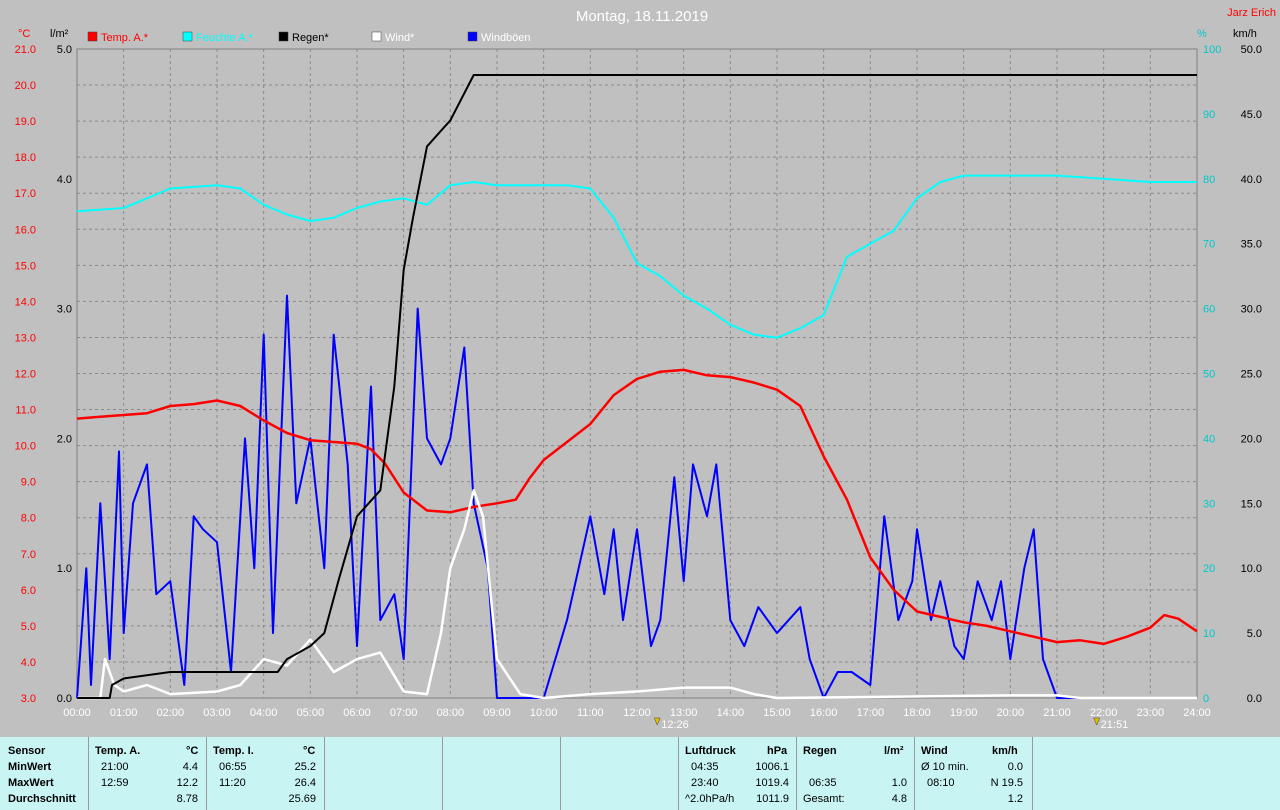 This screenshot has height=810, width=1280. Describe the element at coordinates (1212, 50) in the screenshot. I see `humidity-tick-label: 100` at that location.